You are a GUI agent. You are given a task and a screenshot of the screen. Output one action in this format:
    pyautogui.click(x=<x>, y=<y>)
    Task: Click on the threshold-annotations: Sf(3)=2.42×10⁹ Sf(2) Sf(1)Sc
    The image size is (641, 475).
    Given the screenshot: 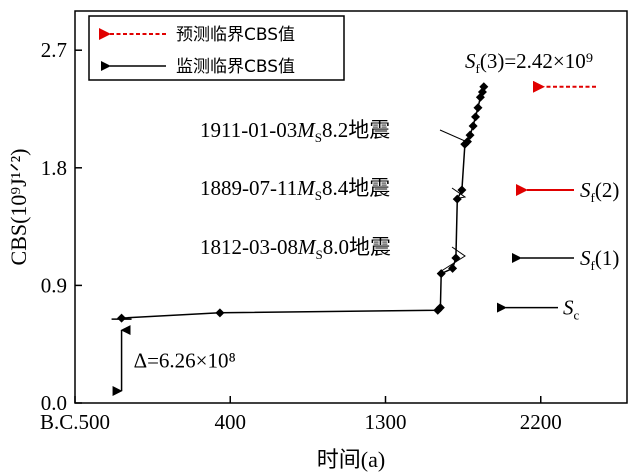 What is the action you would take?
    pyautogui.click(x=542, y=186)
    